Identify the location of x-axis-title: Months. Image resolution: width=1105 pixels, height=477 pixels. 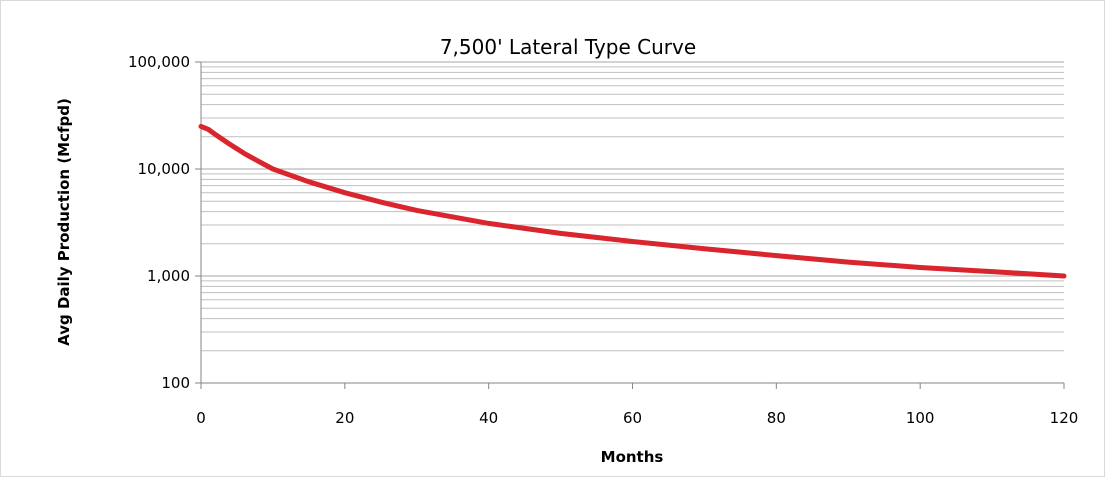
(632, 457).